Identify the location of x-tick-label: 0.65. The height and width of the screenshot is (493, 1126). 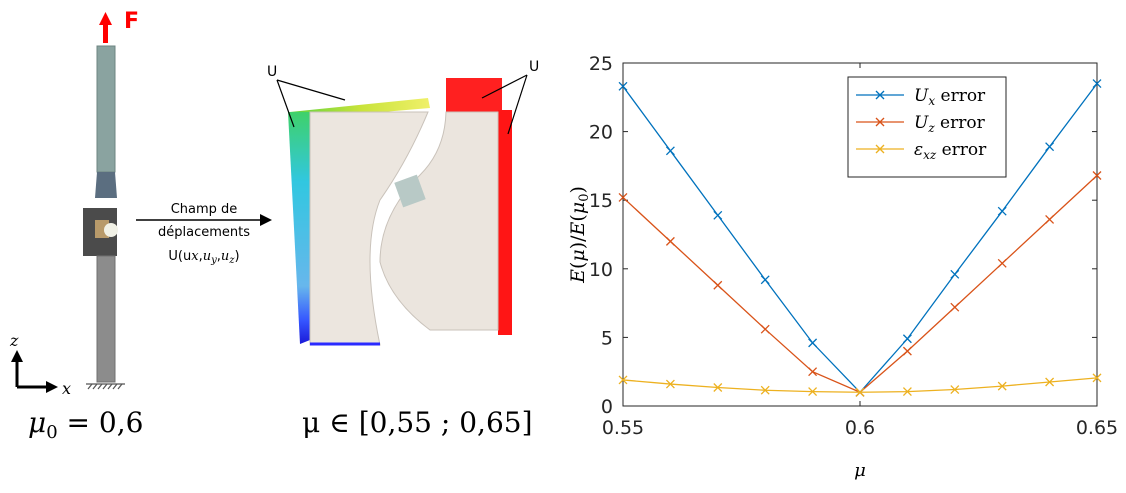
(1097, 428).